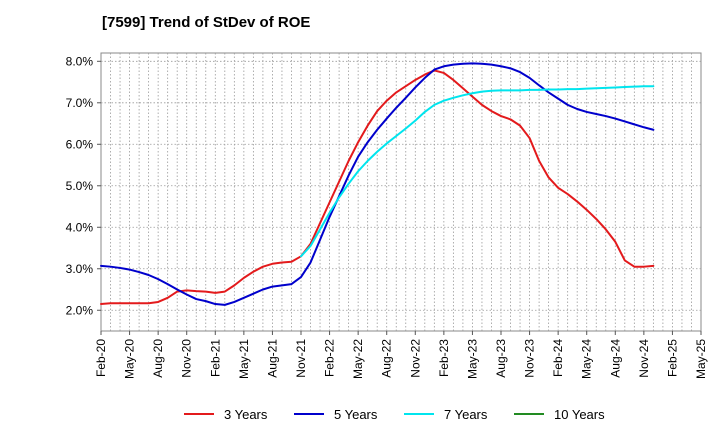  What do you see at coordinates (130, 359) in the screenshot?
I see `x-tick-label: May-20` at bounding box center [130, 359].